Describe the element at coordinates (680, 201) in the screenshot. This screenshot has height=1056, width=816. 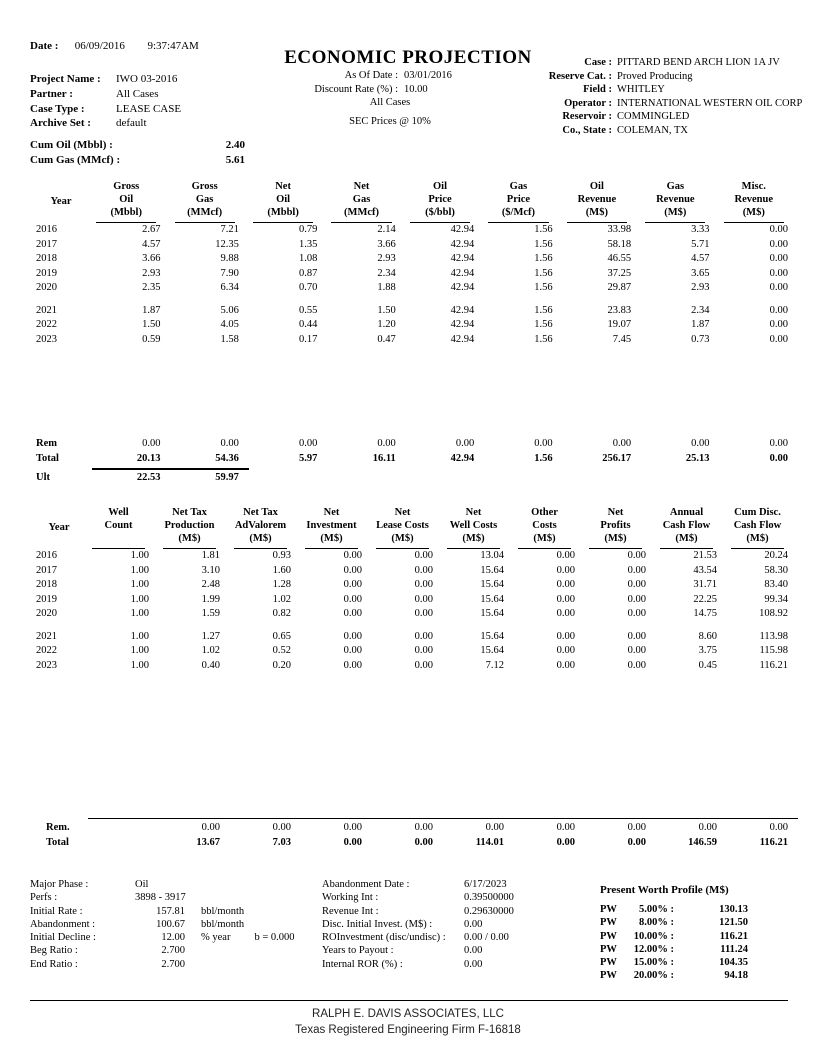
I see `column-header: Gas Revenue (M$)` at that location.